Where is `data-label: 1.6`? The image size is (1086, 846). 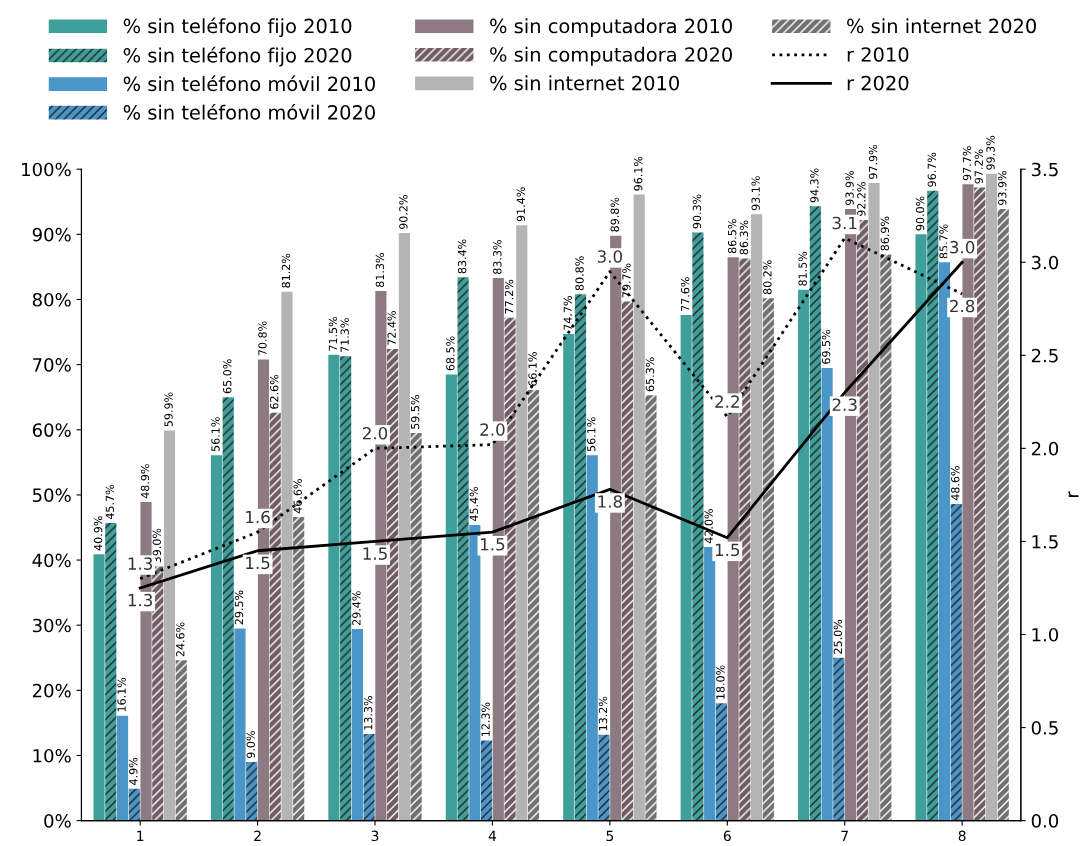
data-label: 1.6 is located at coordinates (258, 517).